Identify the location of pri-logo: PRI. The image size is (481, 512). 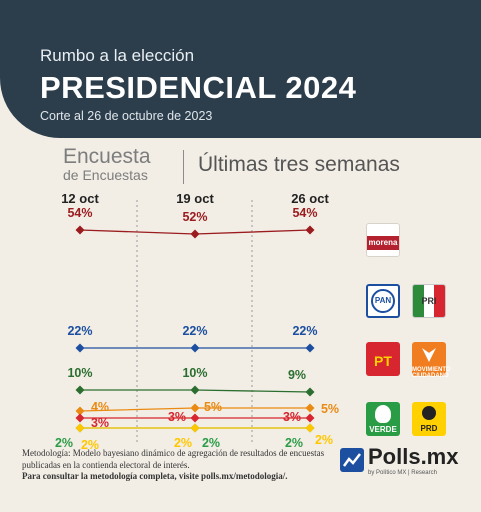
(429, 301).